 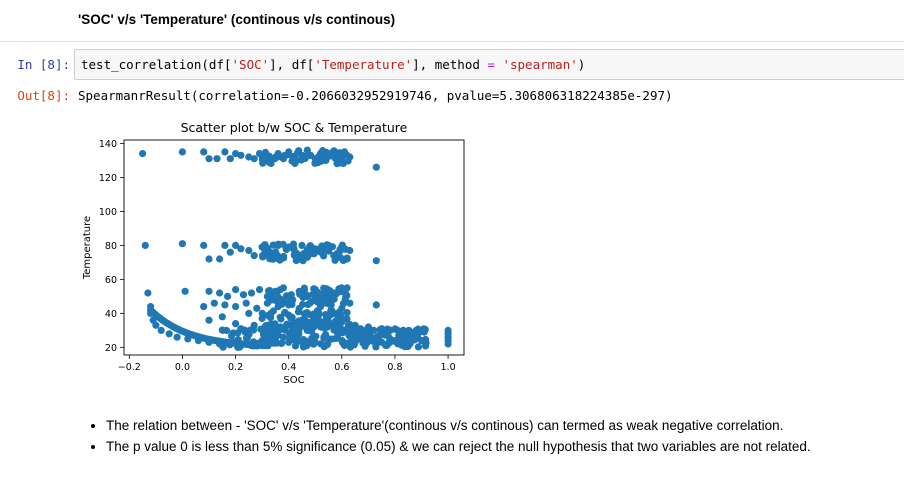 What do you see at coordinates (43, 64) in the screenshot?
I see `input-prompt: In [8]:` at bounding box center [43, 64].